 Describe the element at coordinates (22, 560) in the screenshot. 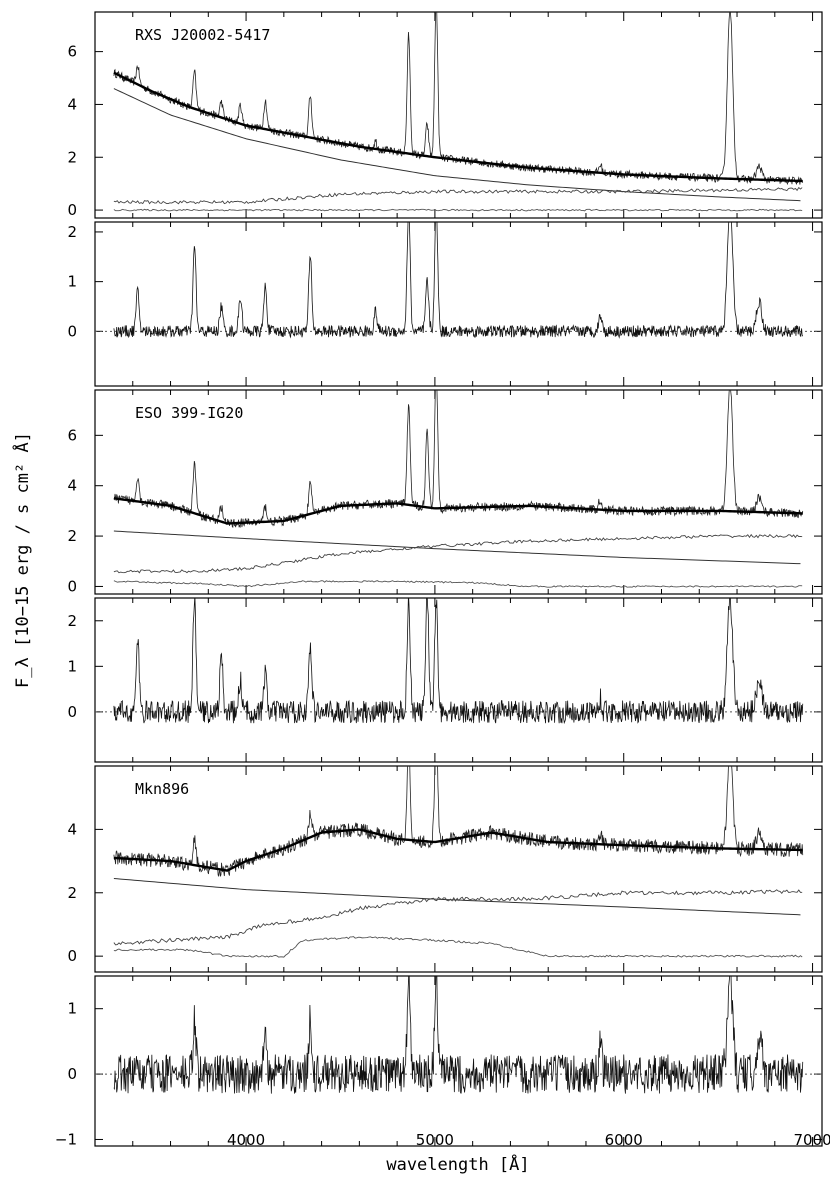

I see `y-axis-title: F_λ [10−15 erg / s cm² Å]` at that location.